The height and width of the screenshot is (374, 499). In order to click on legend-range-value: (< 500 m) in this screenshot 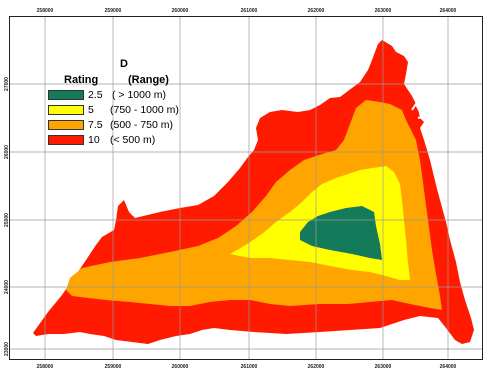, I will do `click(133, 140)`.